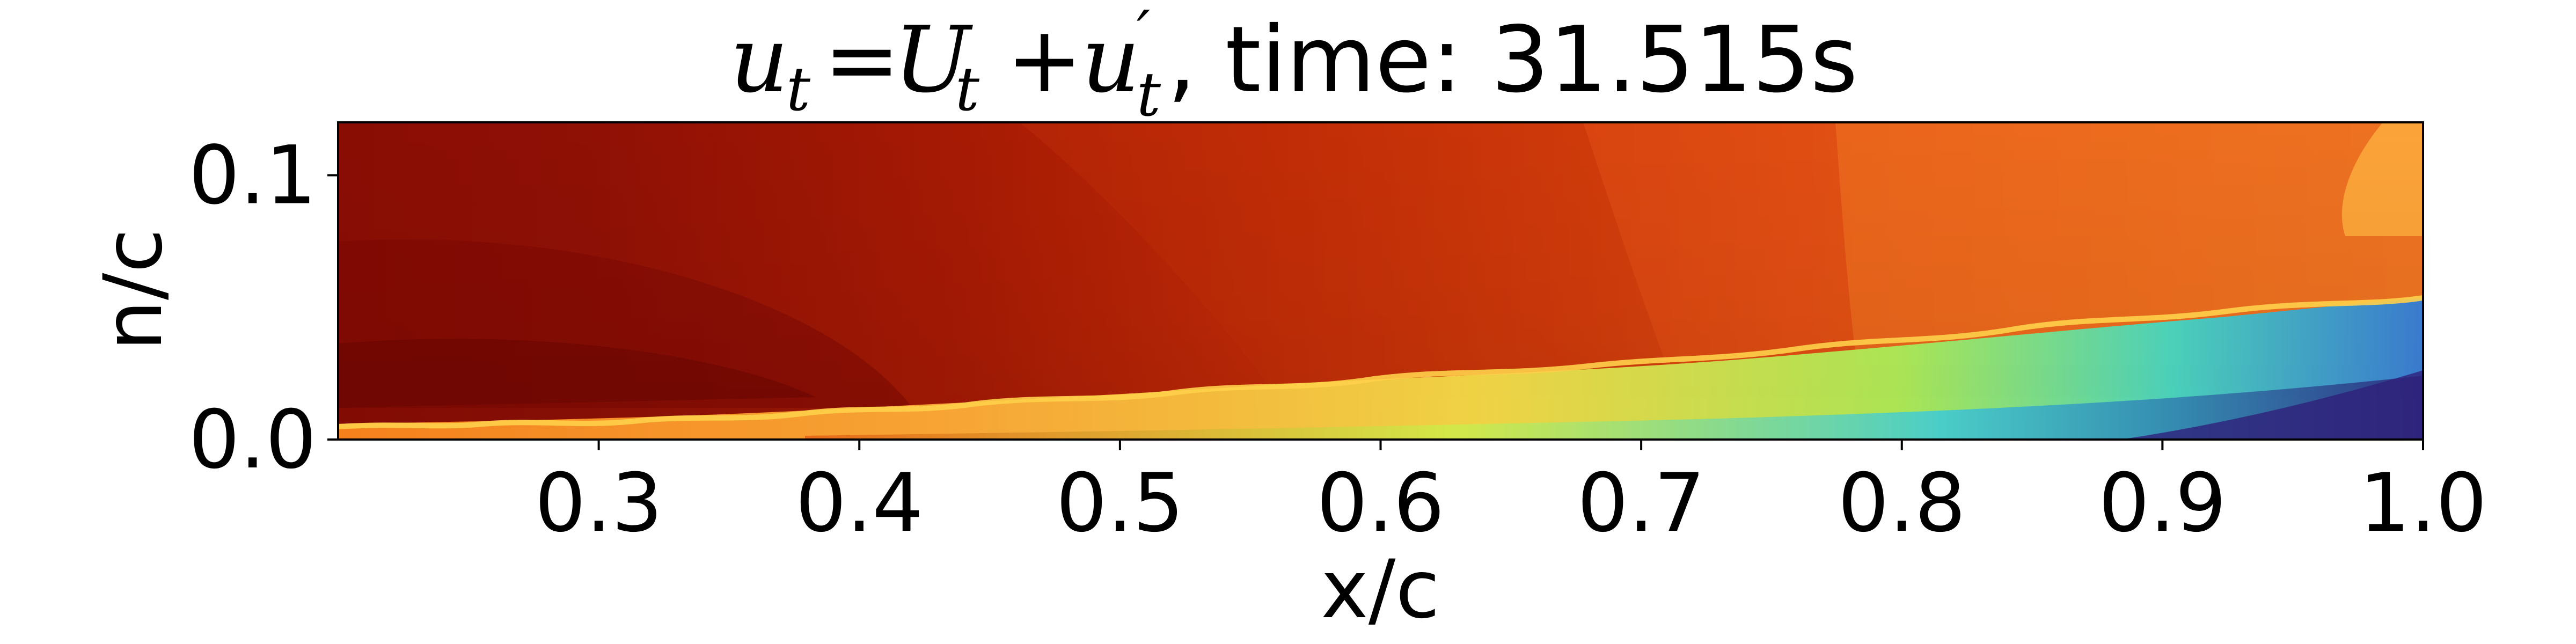 This screenshot has width=2576, height=644. What do you see at coordinates (1902, 503) in the screenshot?
I see `x-tick-label: 0.8` at bounding box center [1902, 503].